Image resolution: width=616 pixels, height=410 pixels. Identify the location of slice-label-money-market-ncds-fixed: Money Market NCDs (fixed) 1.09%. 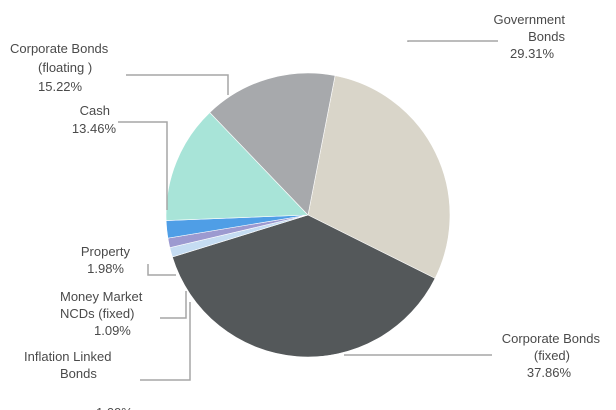
(101, 313).